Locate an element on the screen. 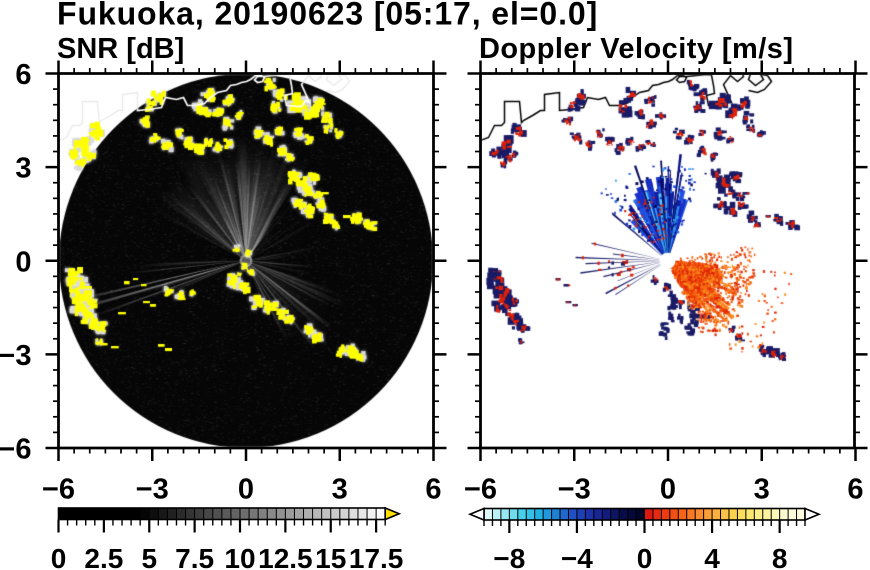 The image size is (870, 570). svg-text:Fukuoka, 20190623 [05:17, el=0: Fukuoka, 20190623 [05:17, el=0.0] is located at coordinates (327, 16).